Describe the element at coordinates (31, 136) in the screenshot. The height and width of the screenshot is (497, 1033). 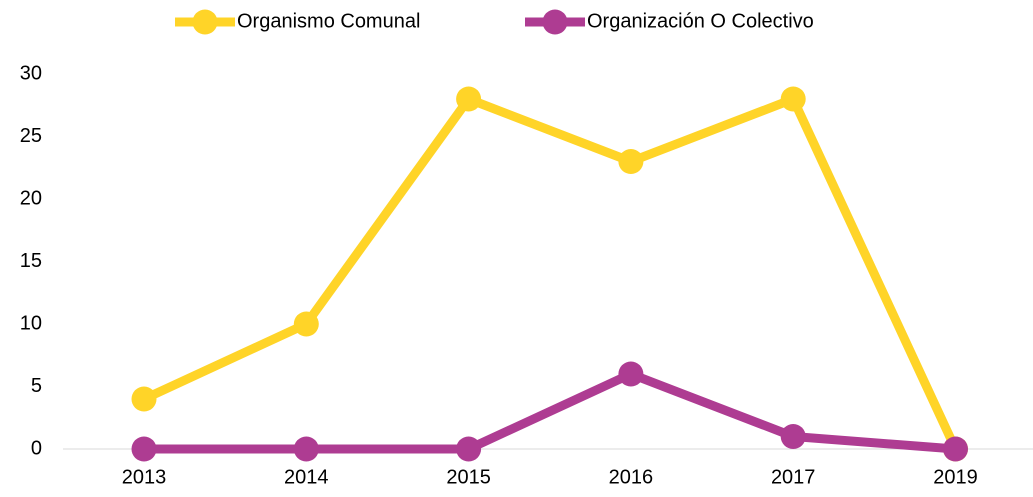
I see `y-tick-label: 25` at that location.